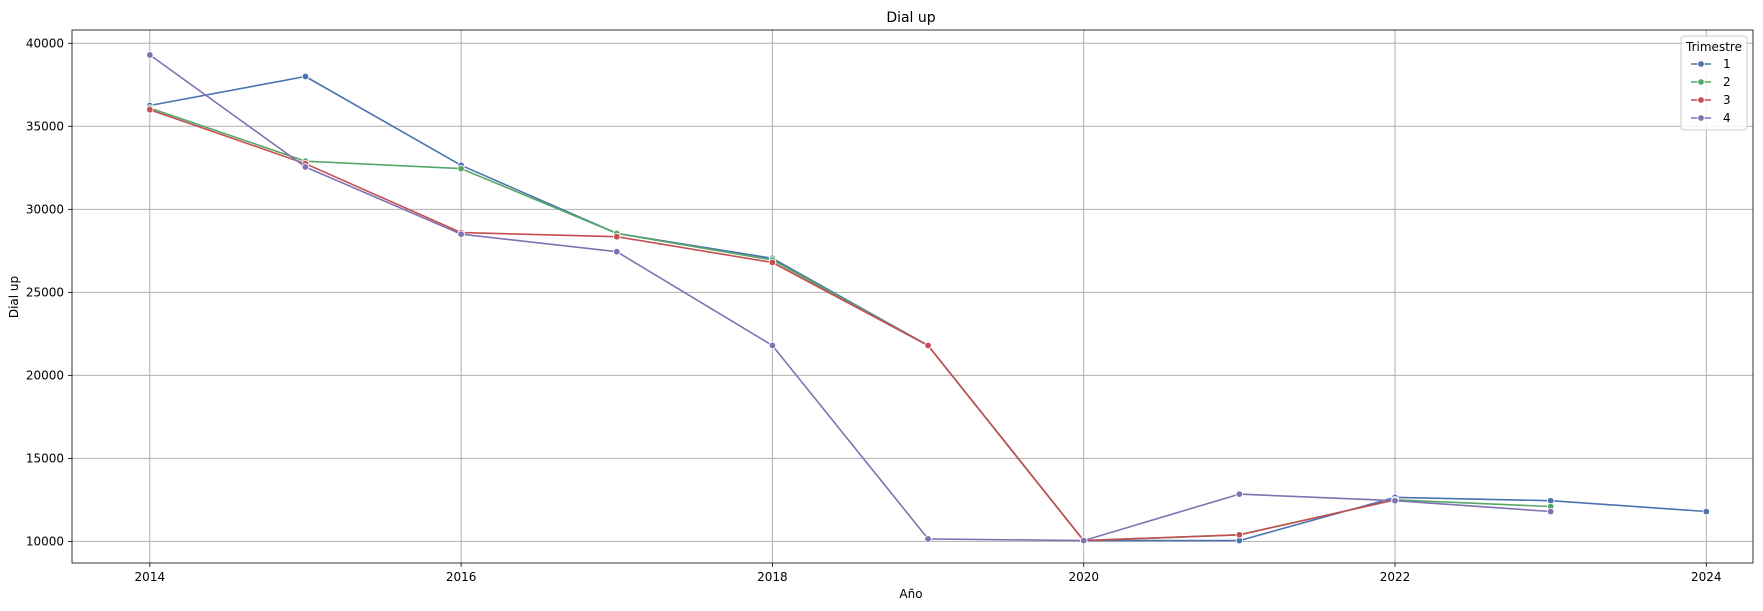 This screenshot has height=611, width=1763. What do you see at coordinates (1727, 118) in the screenshot?
I see `legend-label: 4` at bounding box center [1727, 118].